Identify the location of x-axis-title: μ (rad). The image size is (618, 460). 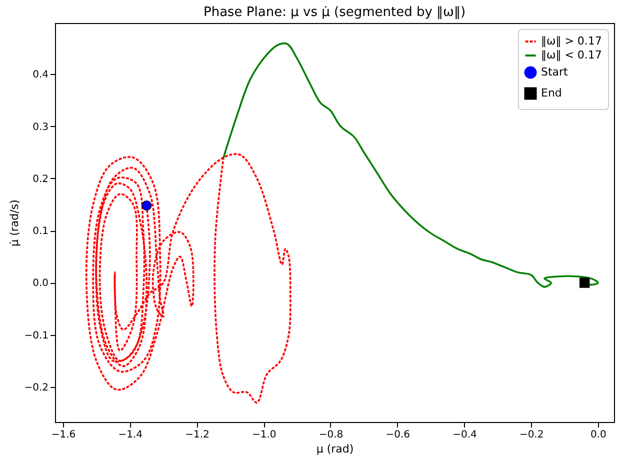
(335, 449).